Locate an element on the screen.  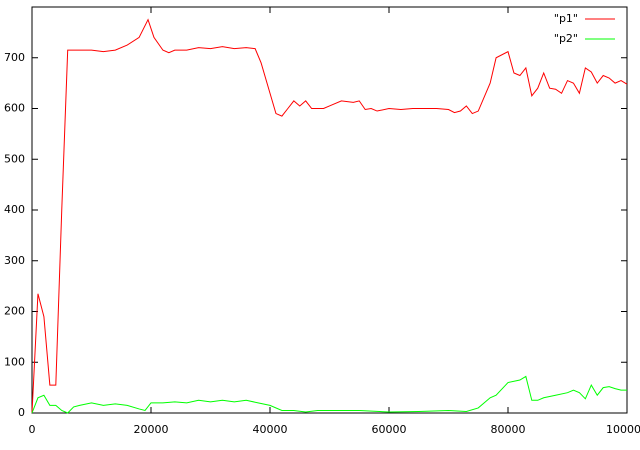
y-tick-label: 0 is located at coordinates (21, 412).